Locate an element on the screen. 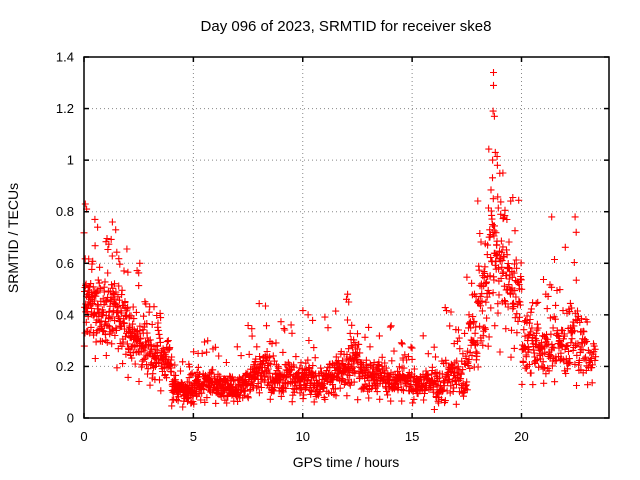 The width and height of the screenshot is (640, 480). x-tick-labels: 0 5 10 15 20 is located at coordinates (304, 436).